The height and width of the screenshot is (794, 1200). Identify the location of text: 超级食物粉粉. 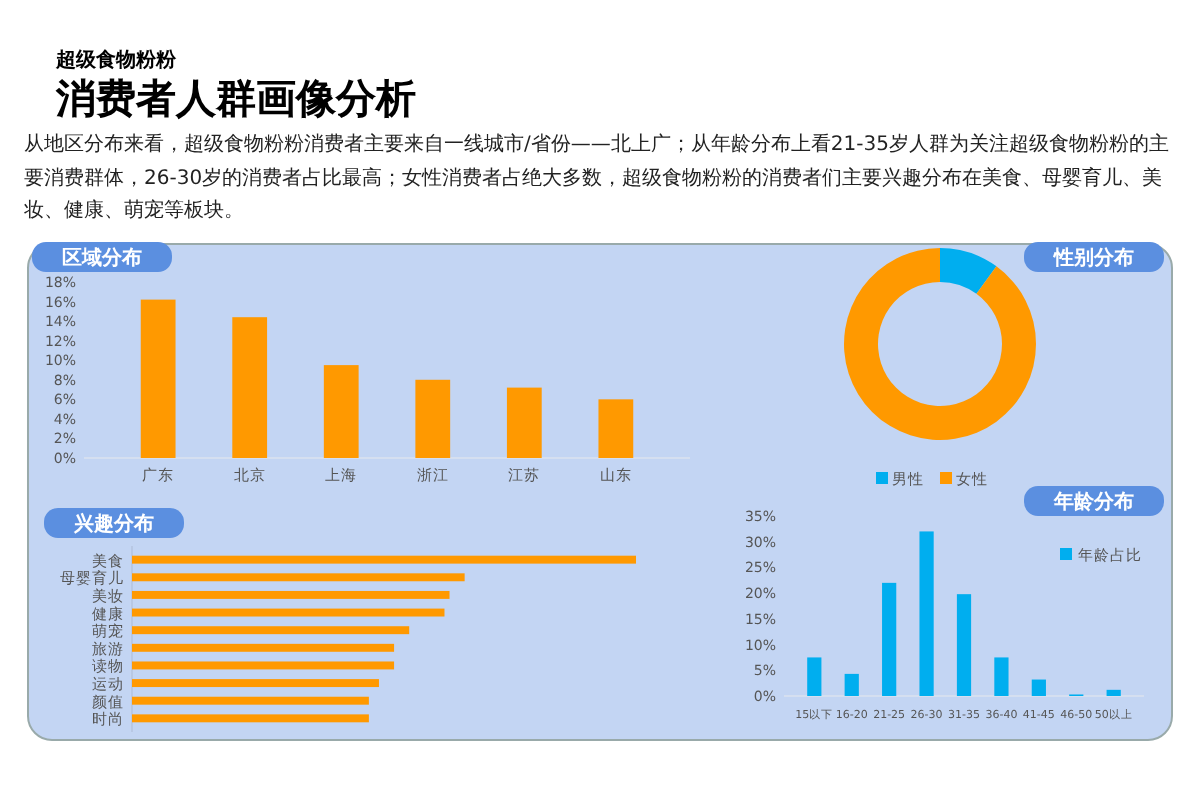
(116, 60).